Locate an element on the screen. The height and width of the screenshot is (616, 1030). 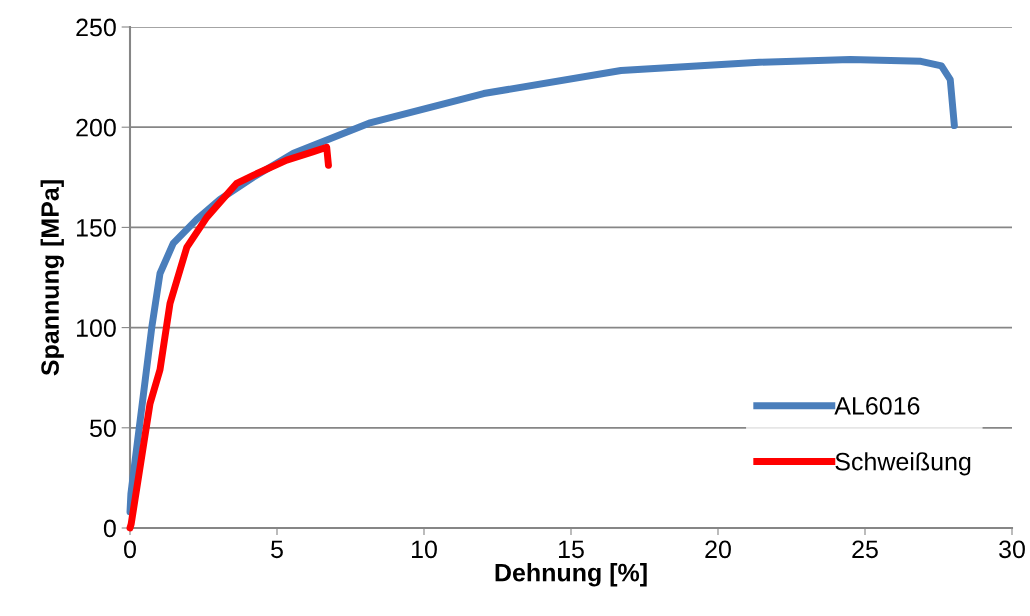
y-tick-label: 150 is located at coordinates (96, 228).